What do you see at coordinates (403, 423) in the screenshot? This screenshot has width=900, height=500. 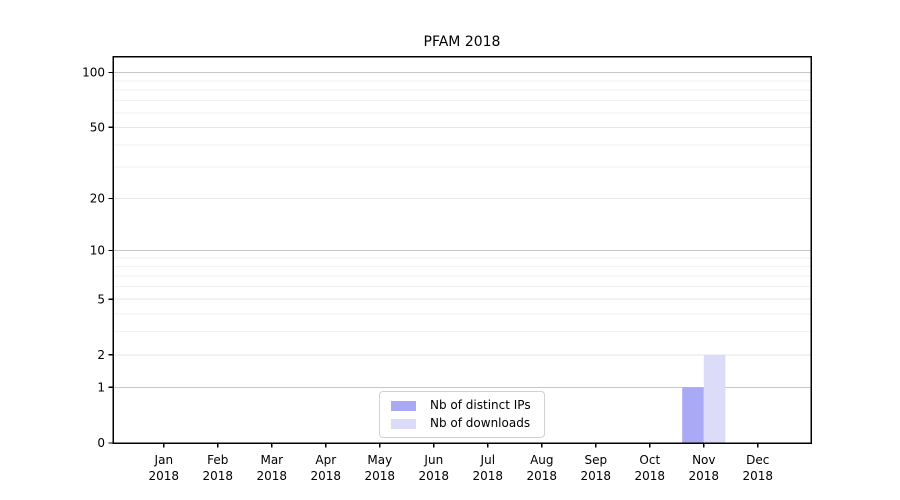 I see `legend-swatch-downloads-icon` at bounding box center [403, 423].